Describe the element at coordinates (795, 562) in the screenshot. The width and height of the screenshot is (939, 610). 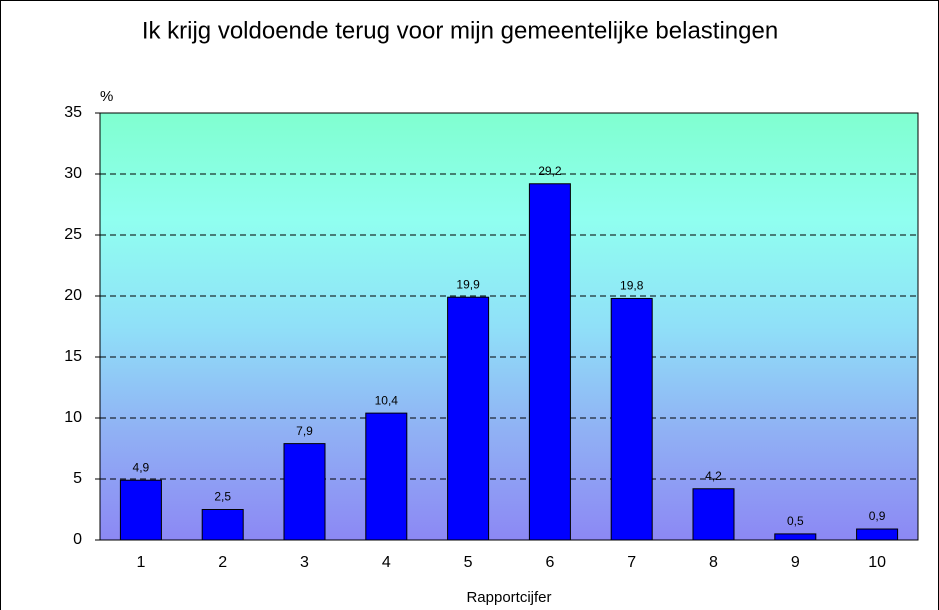
I see `x-tick-label: 9` at that location.